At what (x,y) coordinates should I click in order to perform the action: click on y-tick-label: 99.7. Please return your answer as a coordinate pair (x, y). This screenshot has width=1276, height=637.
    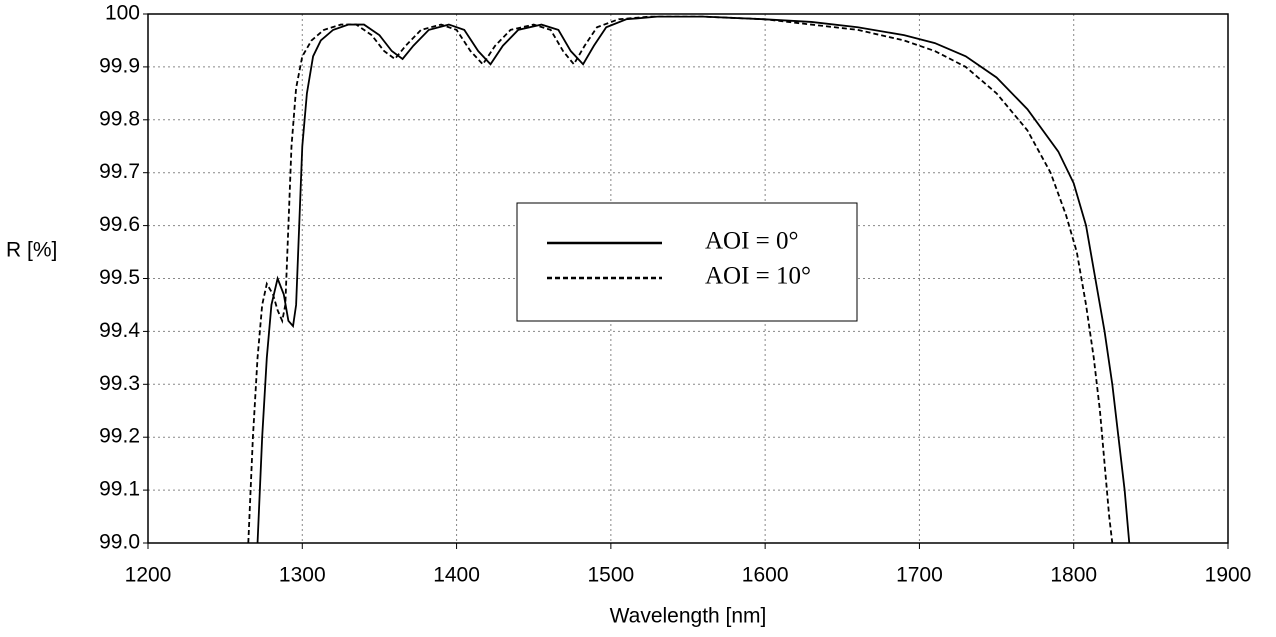
    Looking at the image, I should click on (119, 171).